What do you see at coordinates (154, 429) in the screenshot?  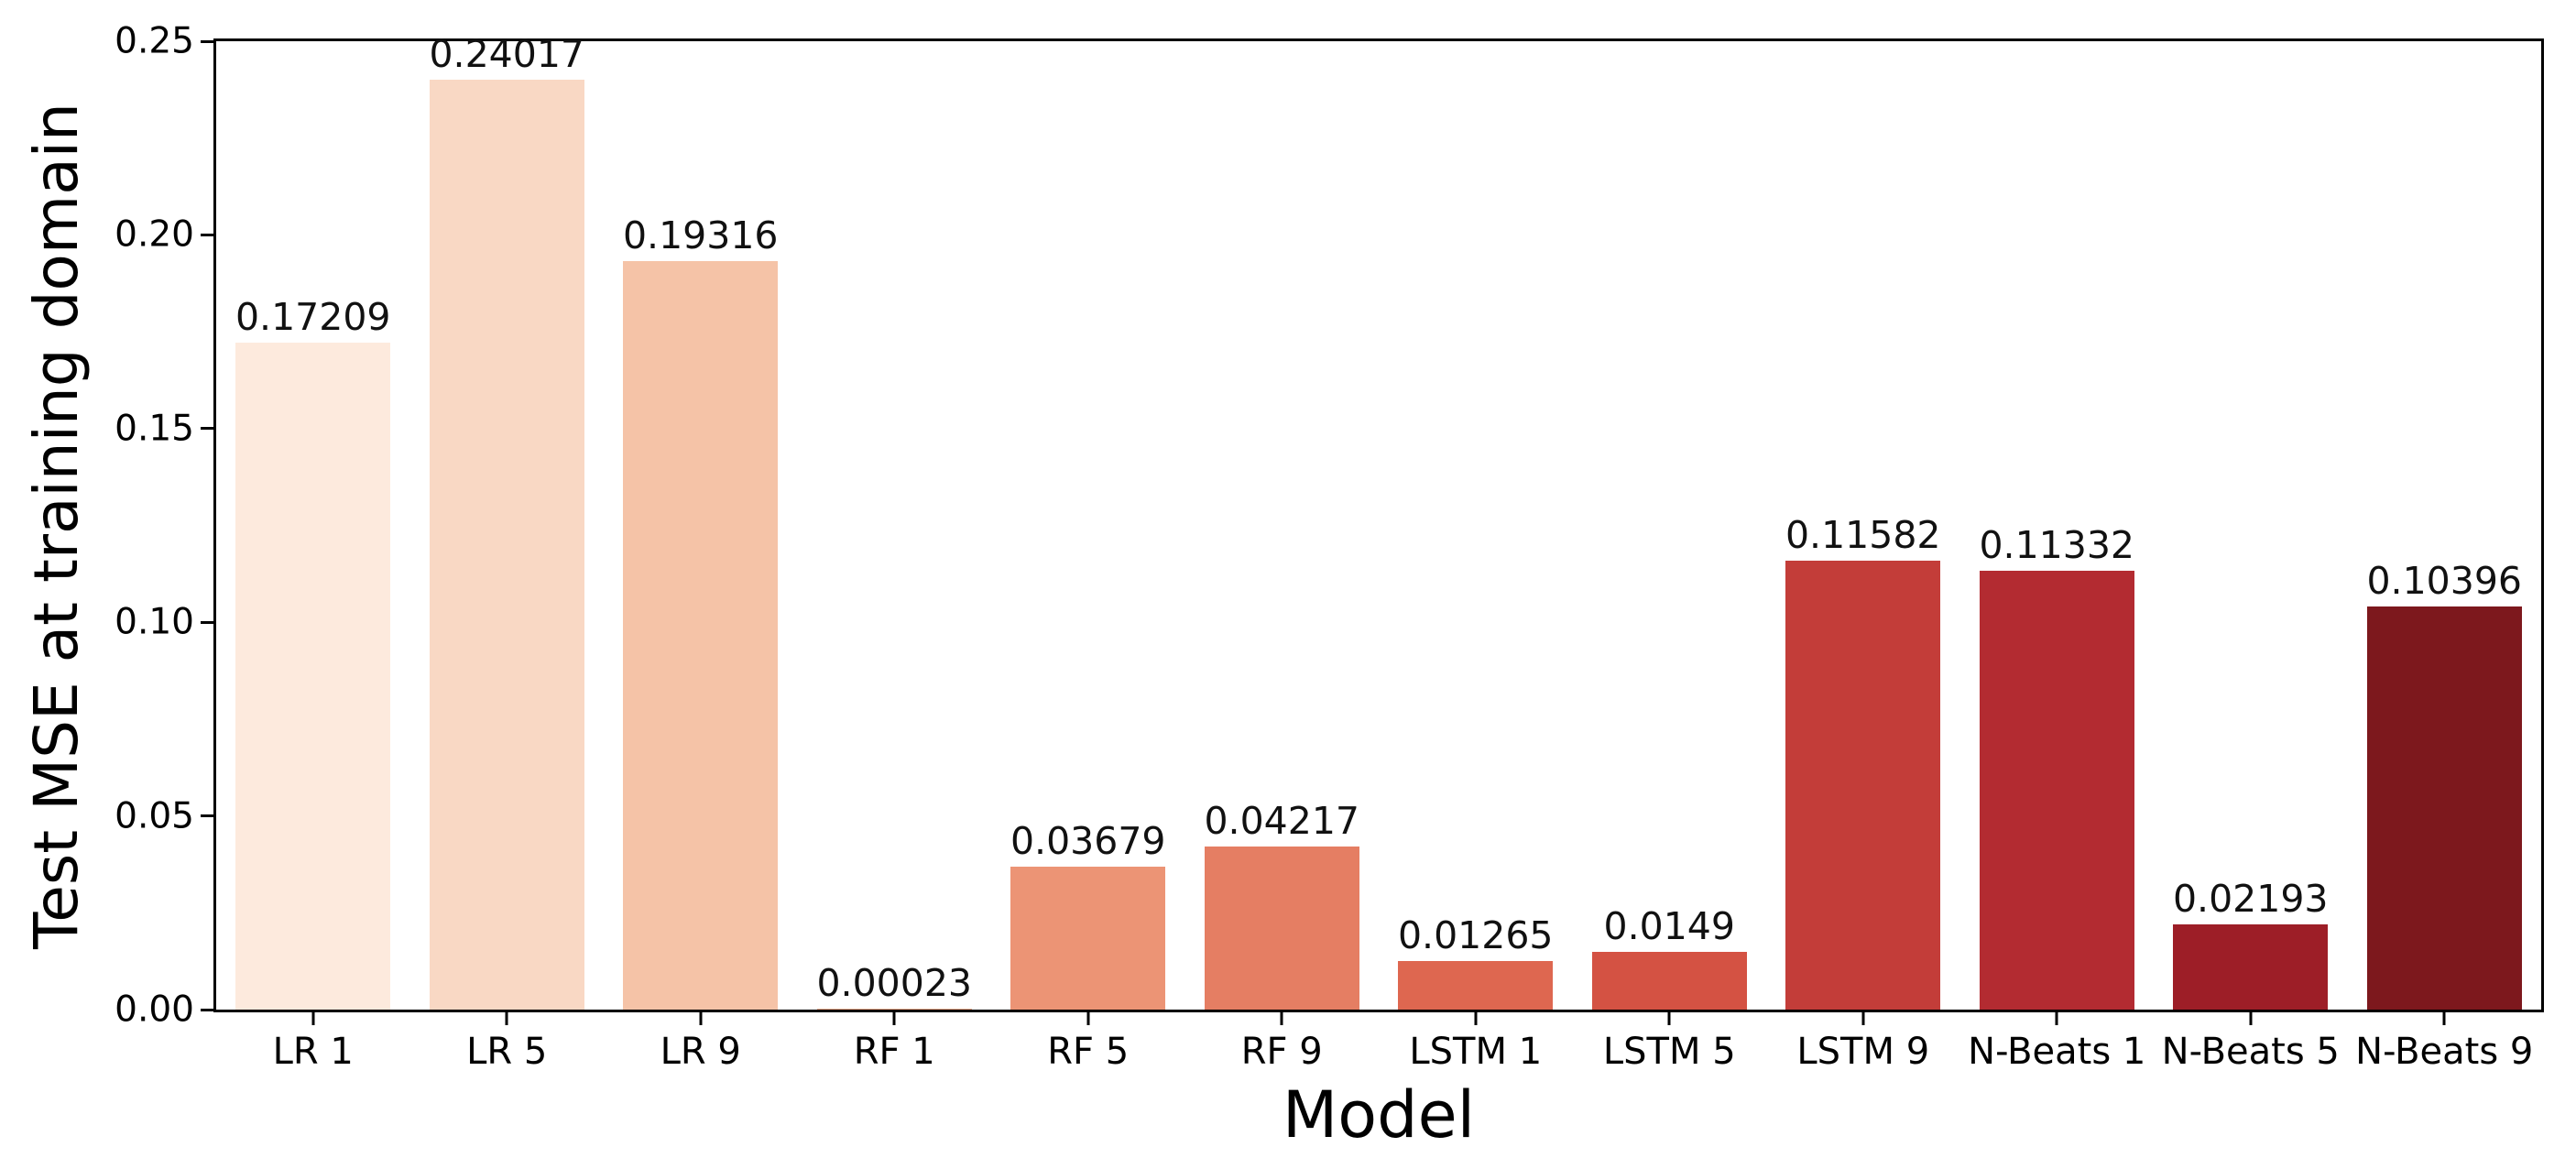 I see `y-tick-label-0.15: 0.15` at bounding box center [154, 429].